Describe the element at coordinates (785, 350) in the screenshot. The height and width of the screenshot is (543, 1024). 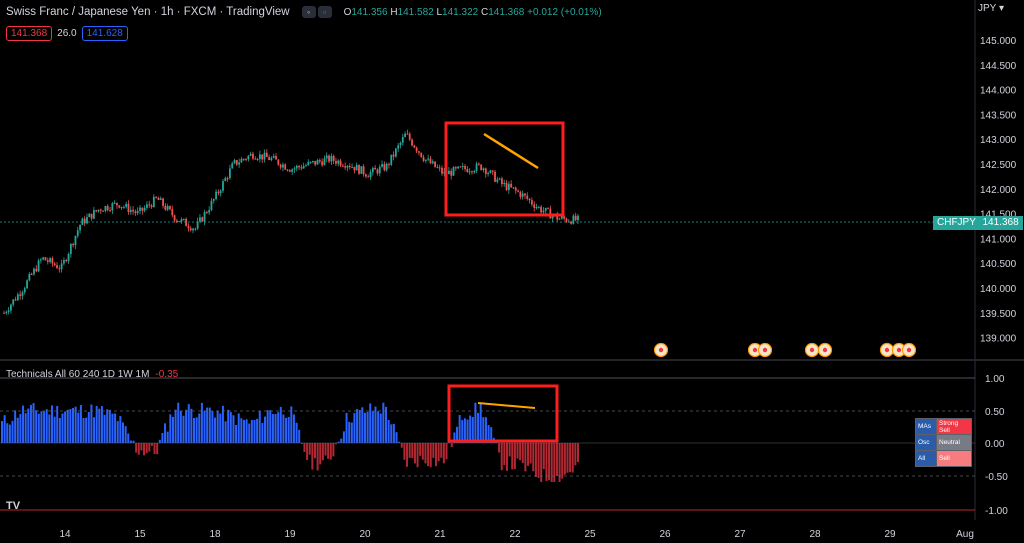
I see `event-markers` at that location.